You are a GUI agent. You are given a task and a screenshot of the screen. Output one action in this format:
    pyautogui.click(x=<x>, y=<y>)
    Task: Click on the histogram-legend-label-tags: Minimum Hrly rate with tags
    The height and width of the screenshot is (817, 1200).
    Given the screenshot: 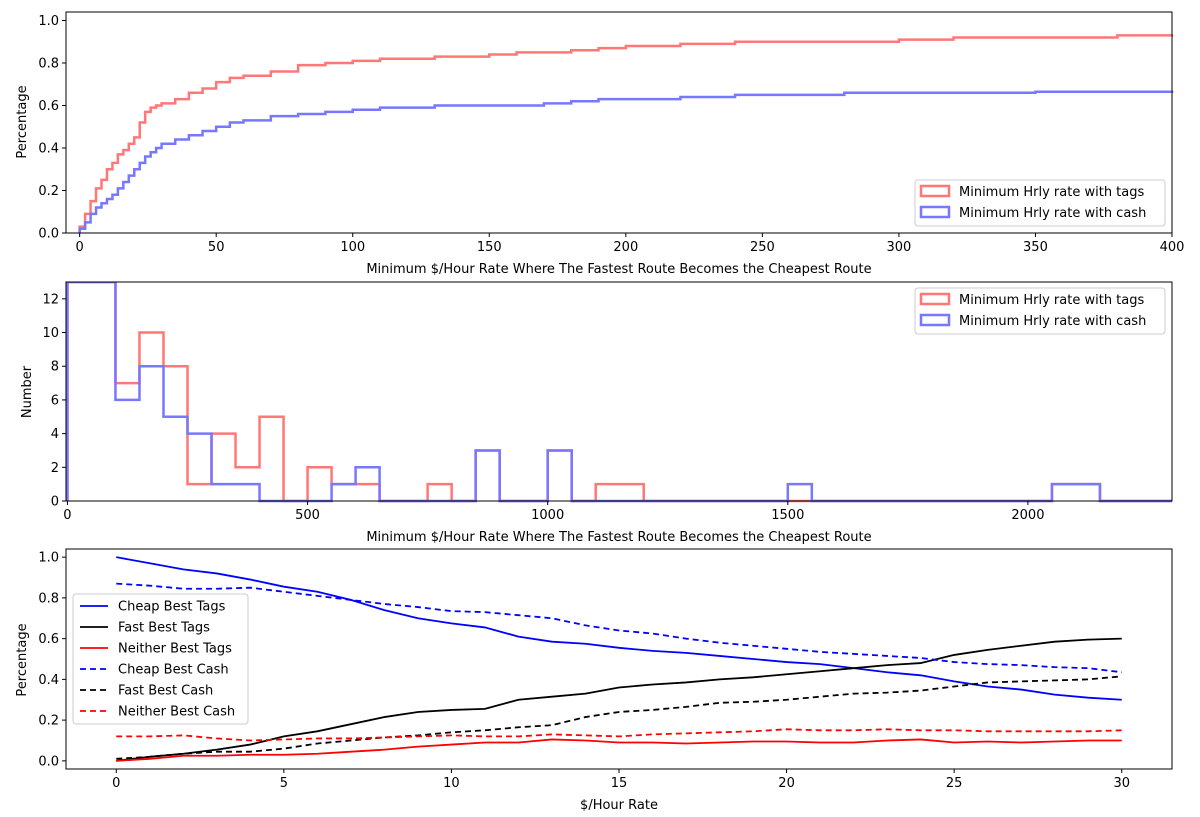 What is the action you would take?
    pyautogui.click(x=1052, y=300)
    